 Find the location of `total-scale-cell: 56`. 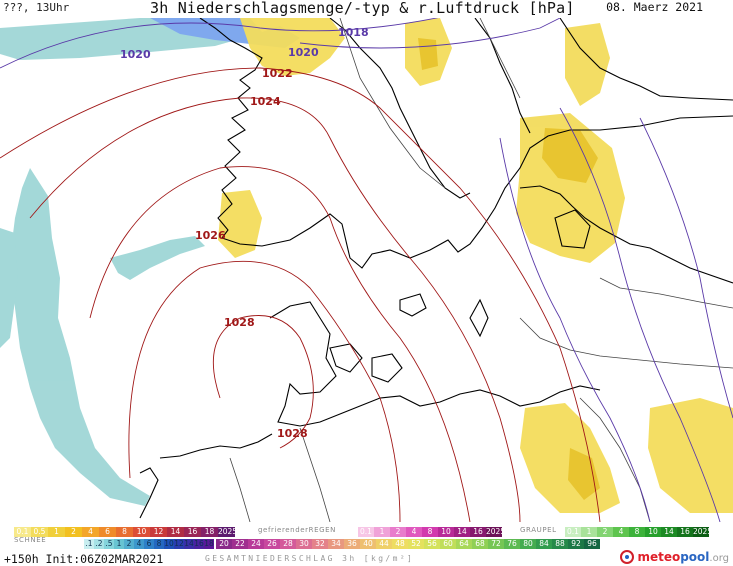

total-scale-cell: 56 is located at coordinates (432, 544).